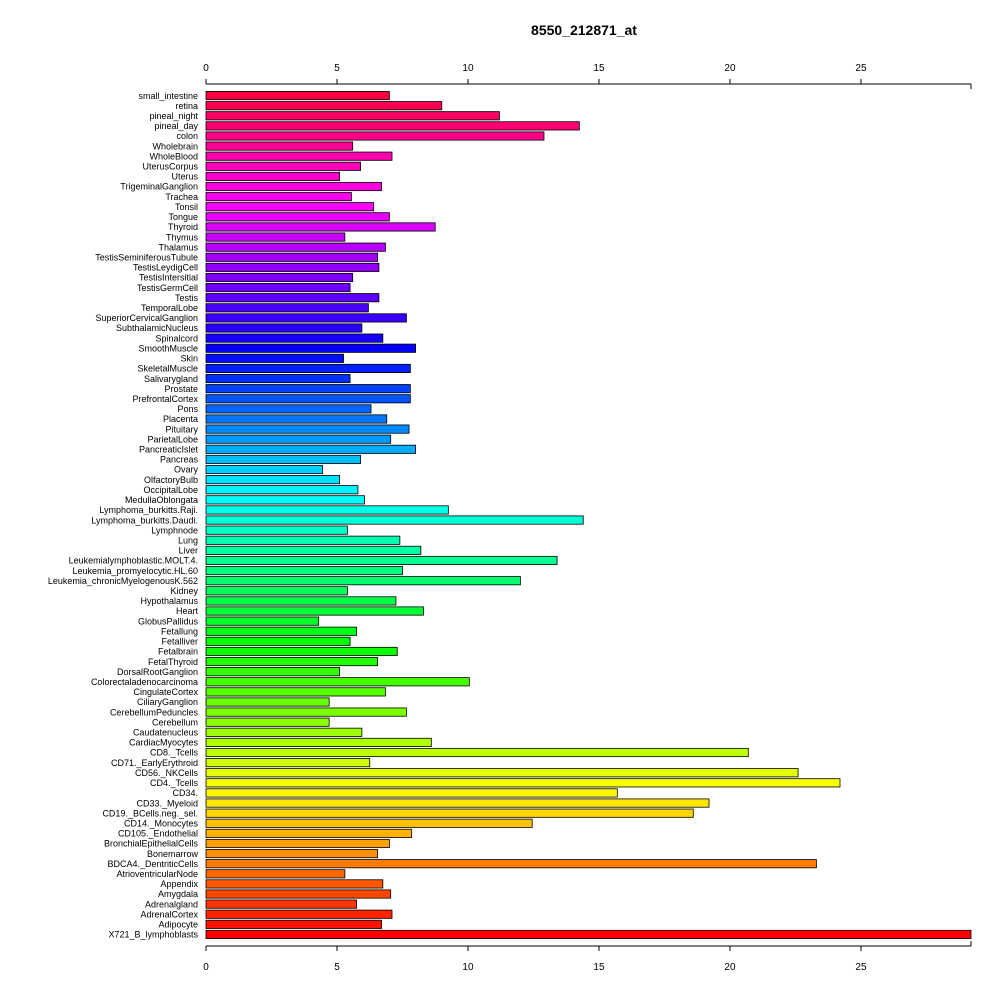  Describe the element at coordinates (154, 763) in the screenshot. I see `category-label: CD71._EarlyErythroid` at that location.